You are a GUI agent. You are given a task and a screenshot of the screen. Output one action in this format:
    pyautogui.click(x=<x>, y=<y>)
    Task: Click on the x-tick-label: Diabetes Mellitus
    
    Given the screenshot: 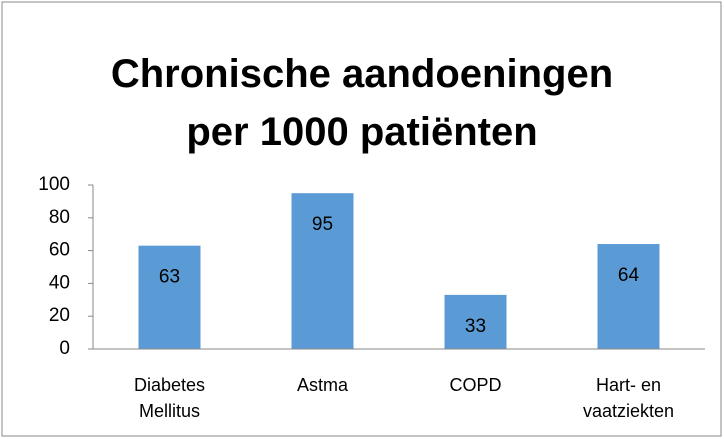 What is the action you would take?
    pyautogui.click(x=169, y=398)
    